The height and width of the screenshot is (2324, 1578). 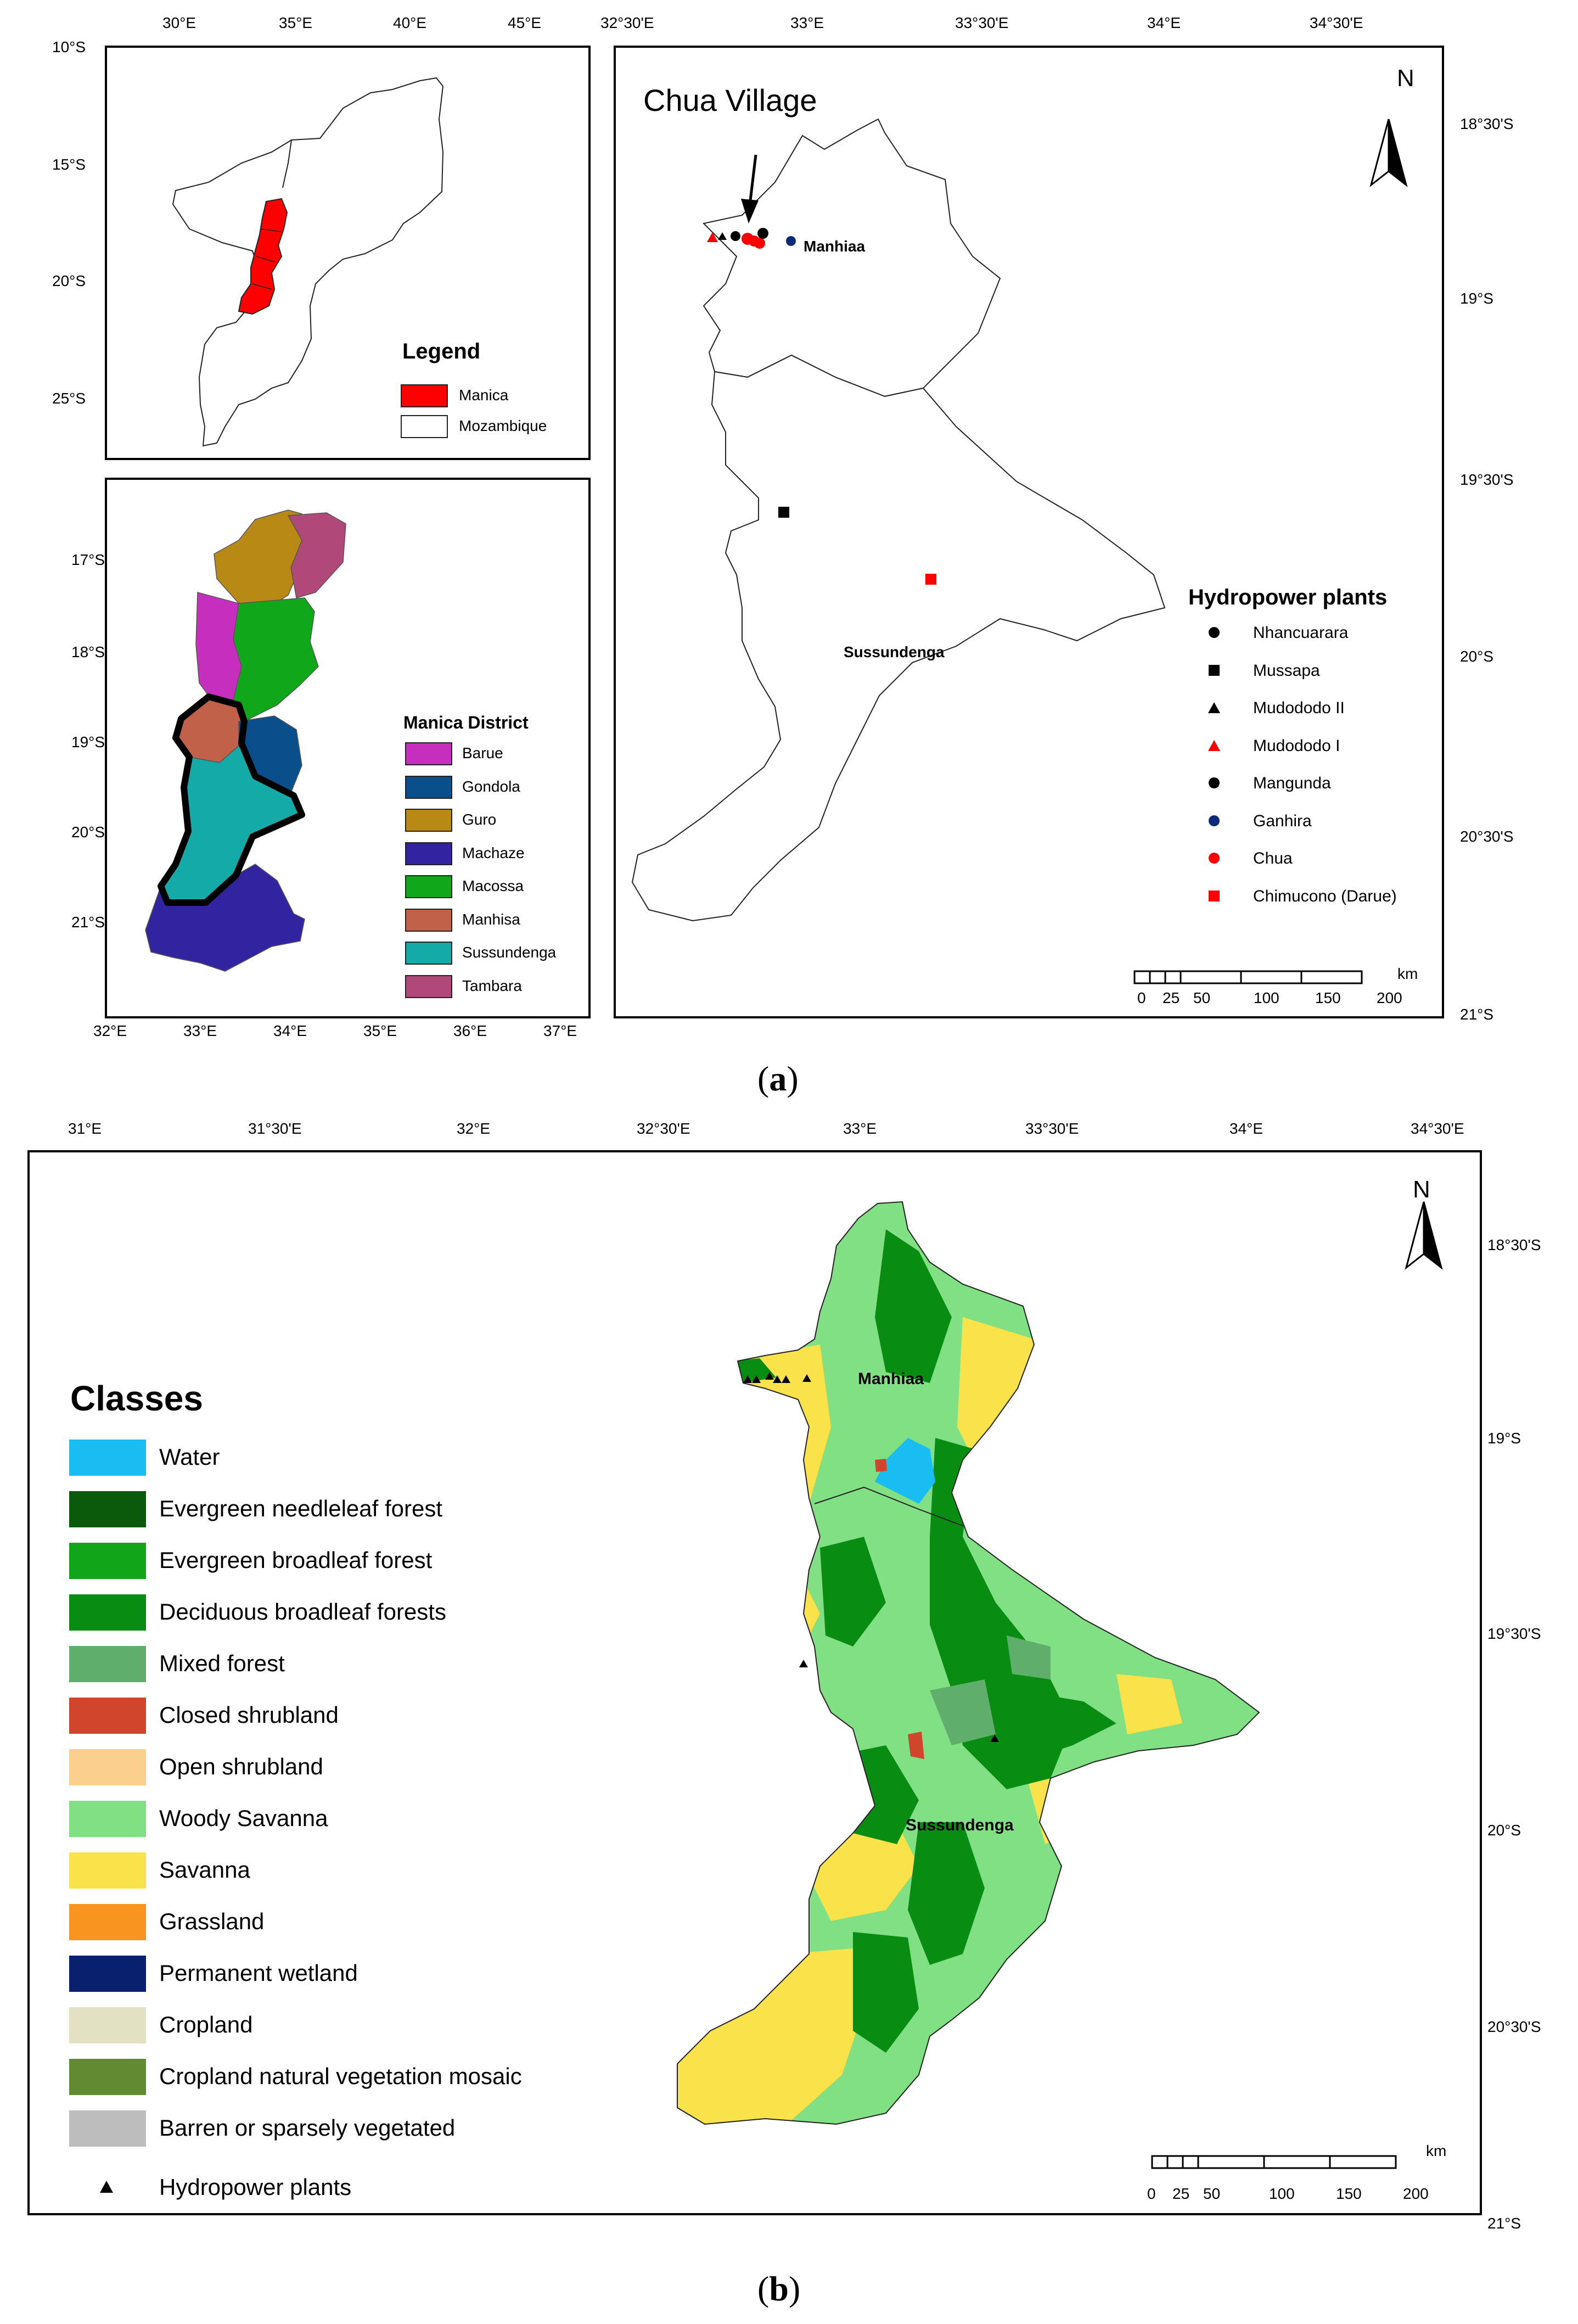 I want to click on inset1-left-tick: 25°S, so click(x=69, y=398).